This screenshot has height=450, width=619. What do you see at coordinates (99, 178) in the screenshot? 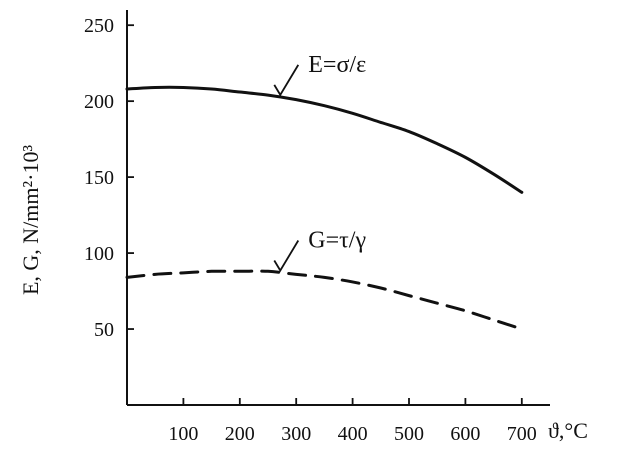
I see `y-tick-label-150: 150` at bounding box center [99, 178].